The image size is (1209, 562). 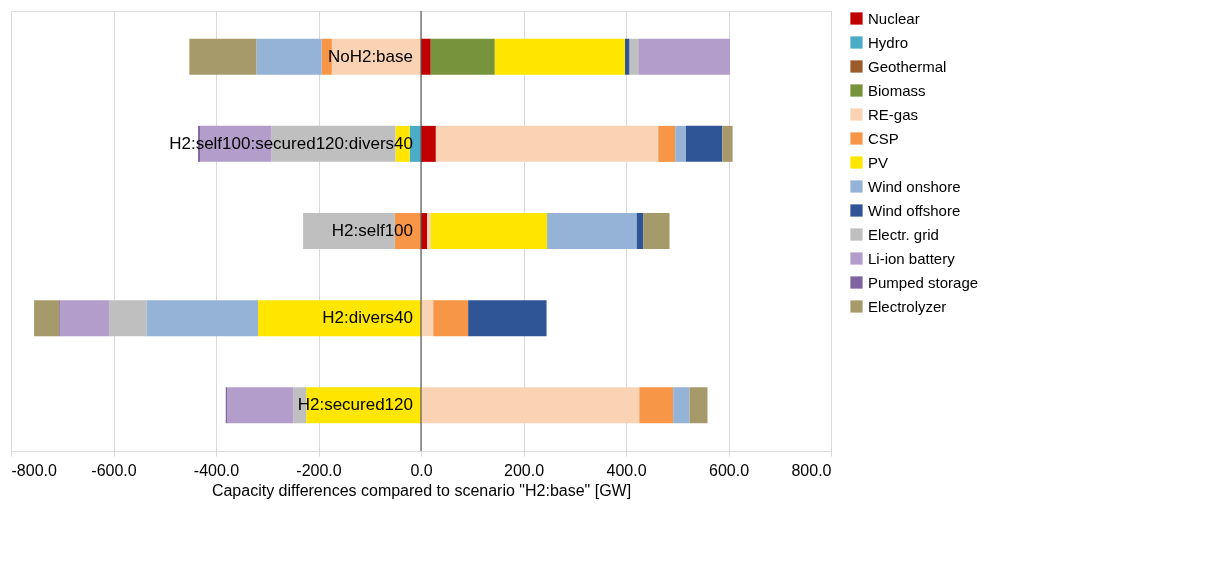 I want to click on legend-label: RE-gas, so click(x=893, y=114).